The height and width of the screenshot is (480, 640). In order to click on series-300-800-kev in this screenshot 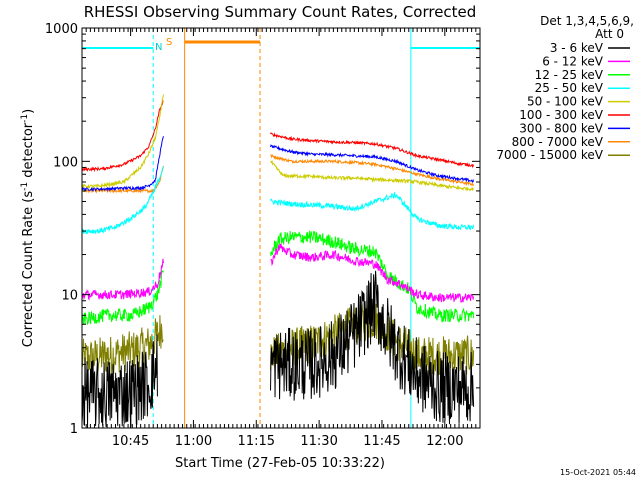, I will do `click(278, 164)`.